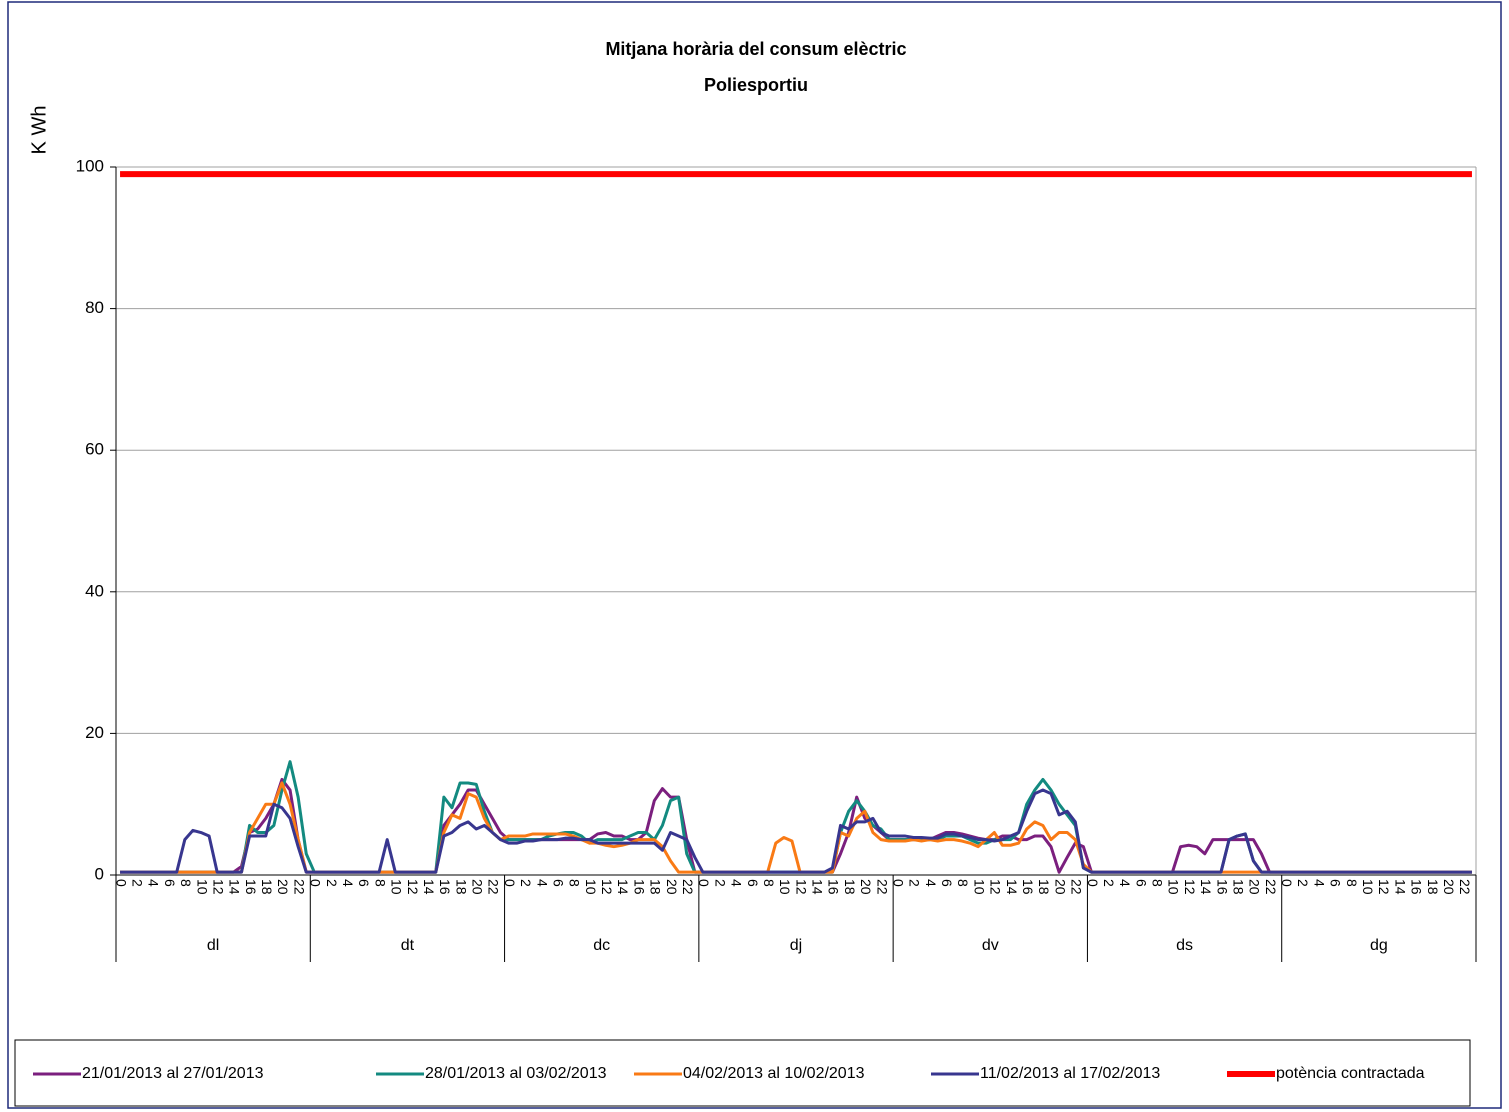 This screenshot has width=1509, height=1112. I want to click on group-label: dc, so click(601, 945).